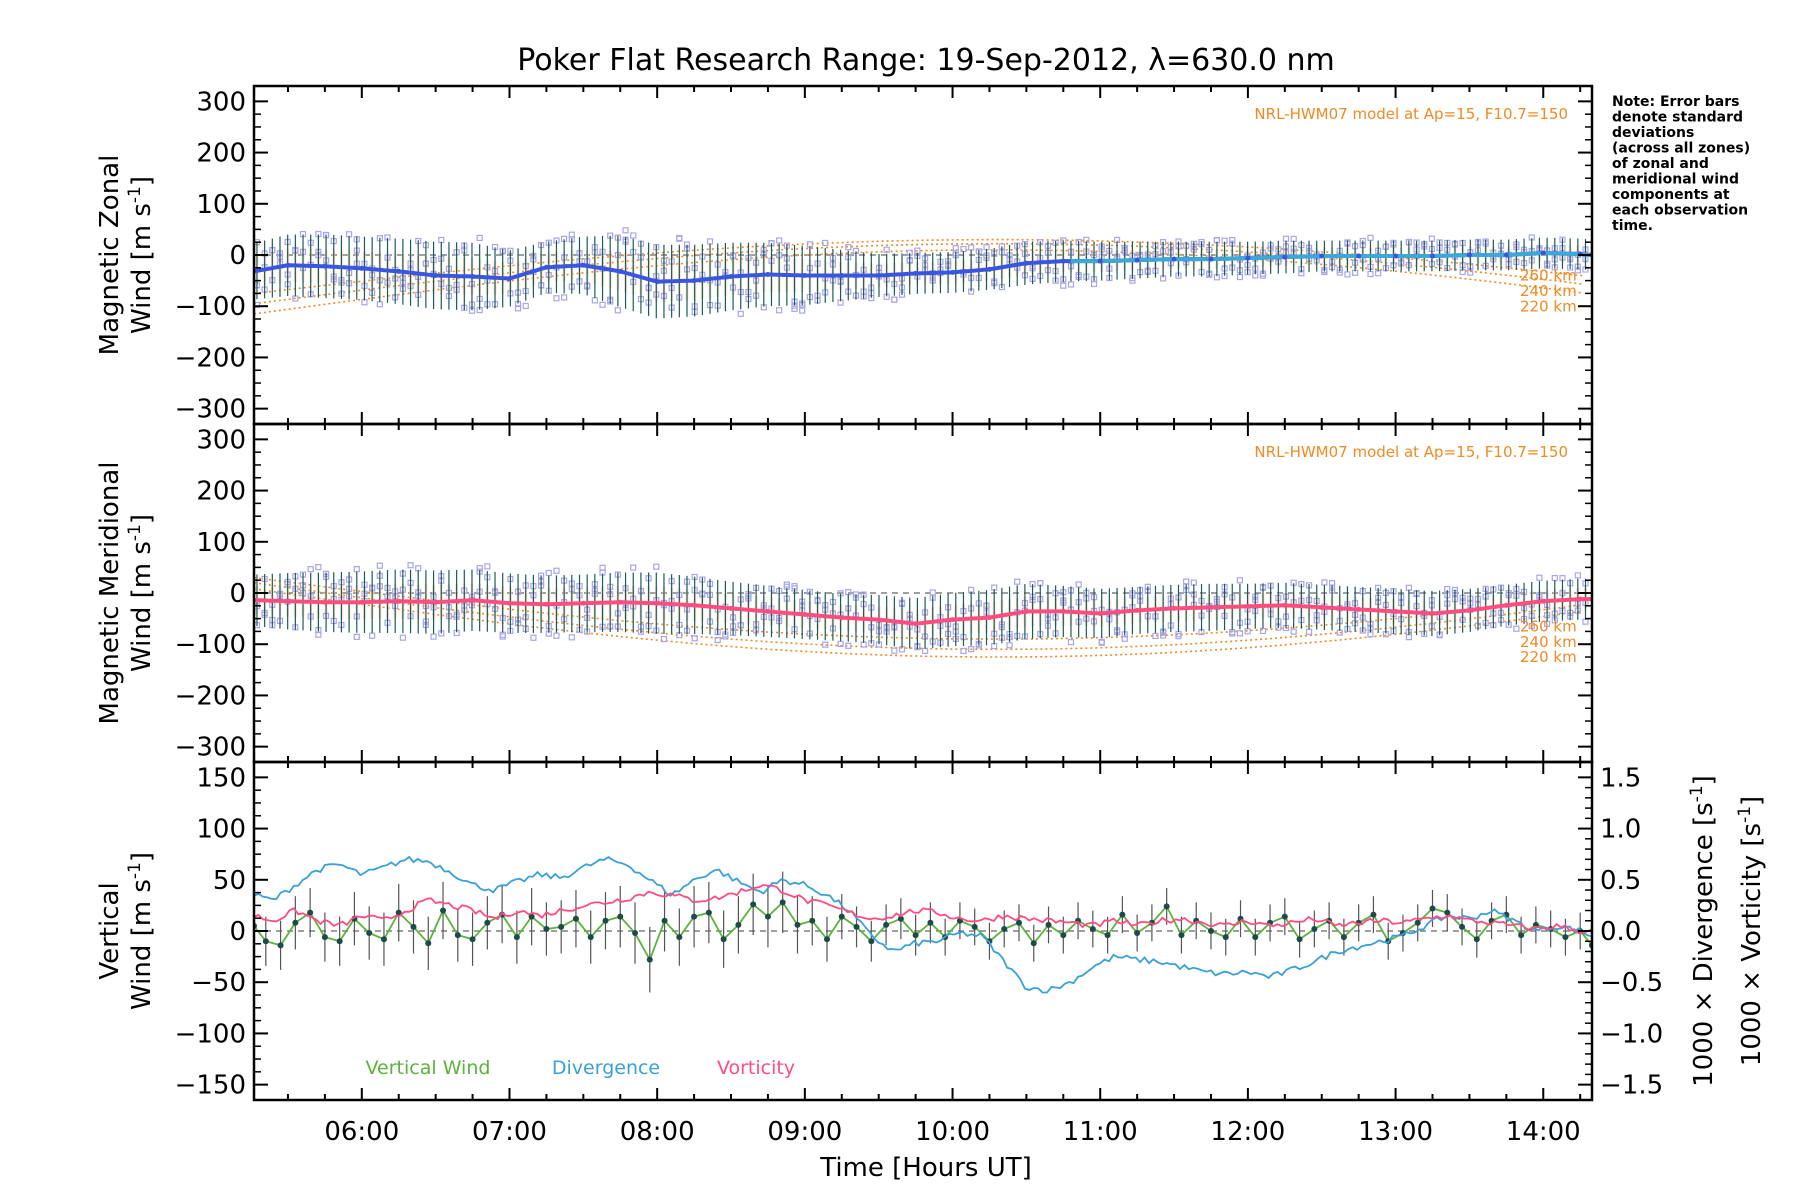  I want to click on model-altitude-label: 260 km, so click(1548, 276).